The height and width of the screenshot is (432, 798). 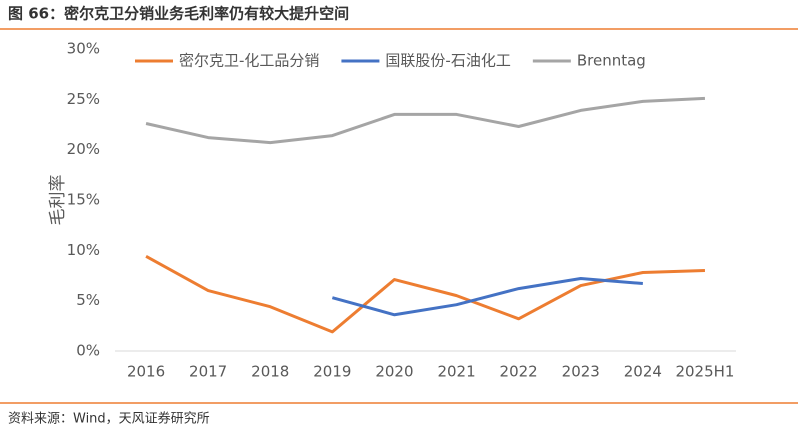 What do you see at coordinates (88, 351) in the screenshot?
I see `y-tick-label: 0%` at bounding box center [88, 351].